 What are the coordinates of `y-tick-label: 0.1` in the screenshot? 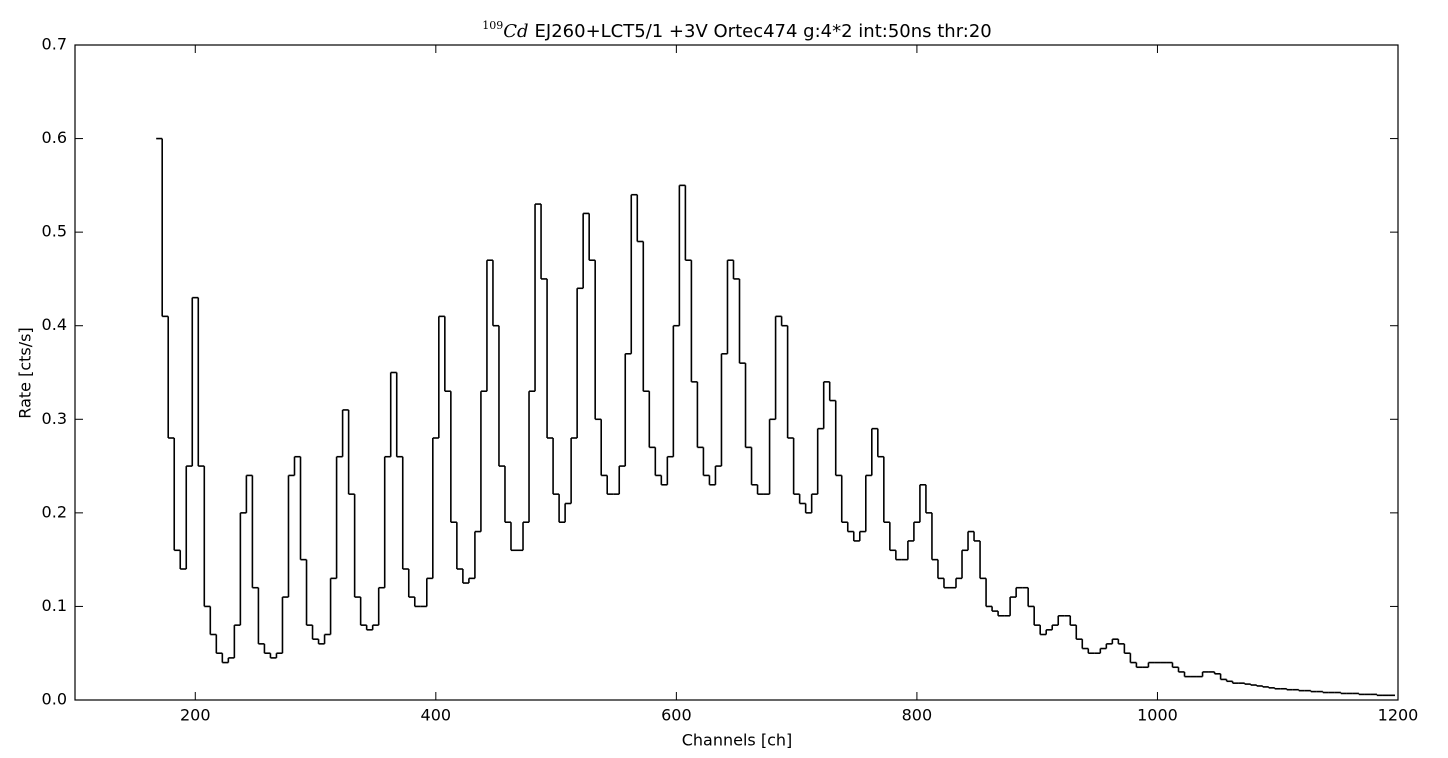 It's located at (54, 605).